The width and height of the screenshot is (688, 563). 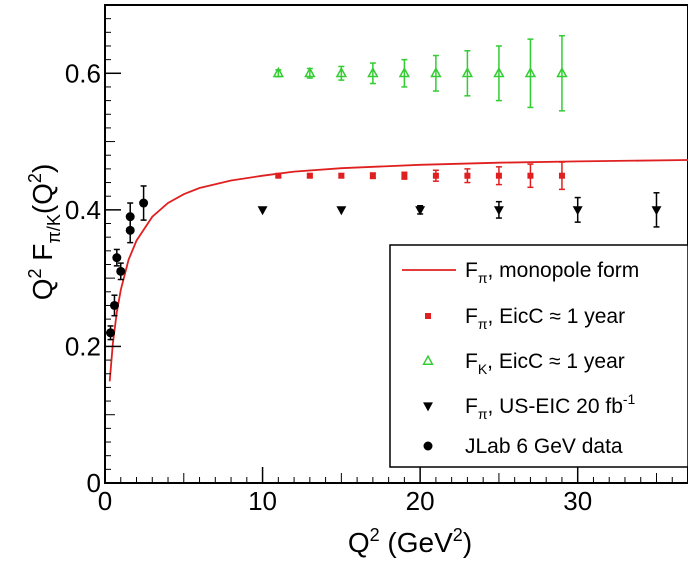 What do you see at coordinates (94, 483) in the screenshot?
I see `y-tick-label: 0` at bounding box center [94, 483].